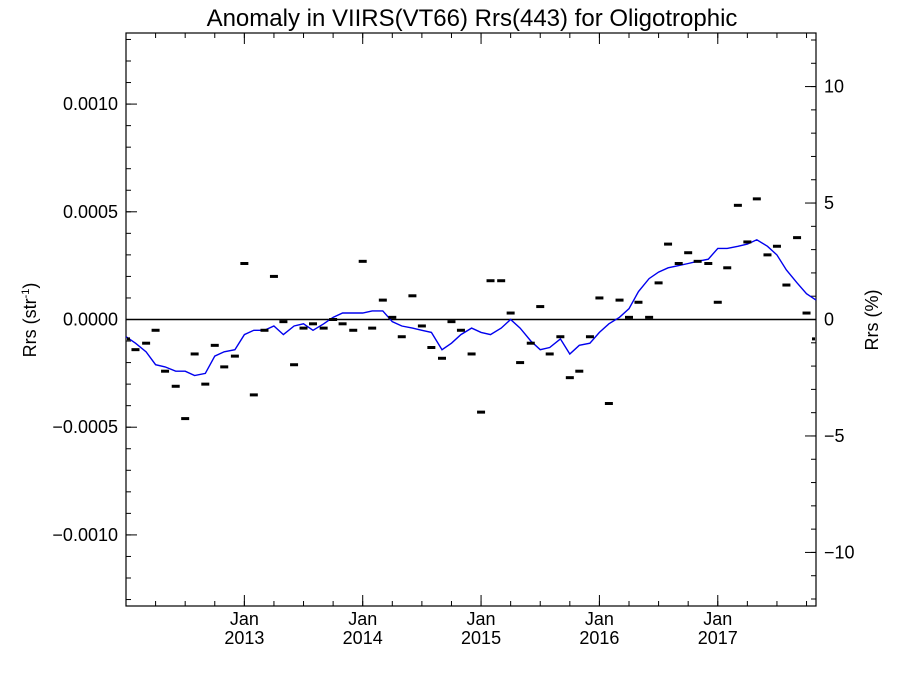 This screenshot has height=675, width=900. What do you see at coordinates (481, 638) in the screenshot?
I see `x-tick-label-year: 2015` at bounding box center [481, 638].